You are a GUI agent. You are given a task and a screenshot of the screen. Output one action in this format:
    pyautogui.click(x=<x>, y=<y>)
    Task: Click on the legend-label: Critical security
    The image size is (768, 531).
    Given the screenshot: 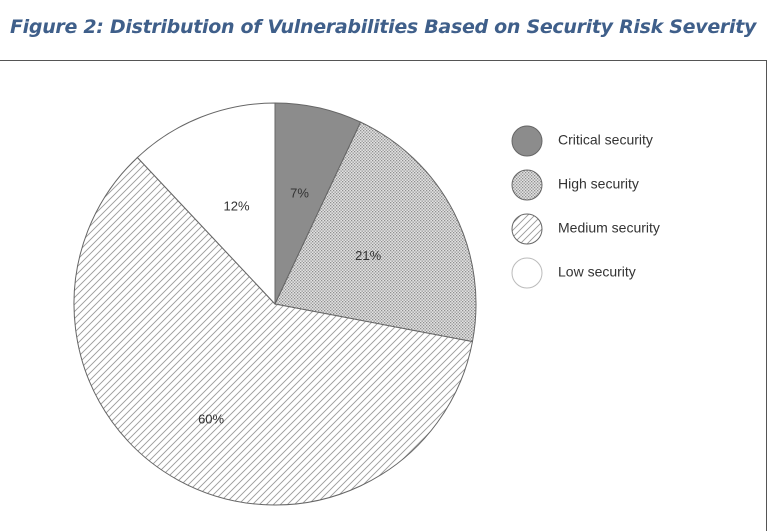 What is the action you would take?
    pyautogui.click(x=605, y=140)
    